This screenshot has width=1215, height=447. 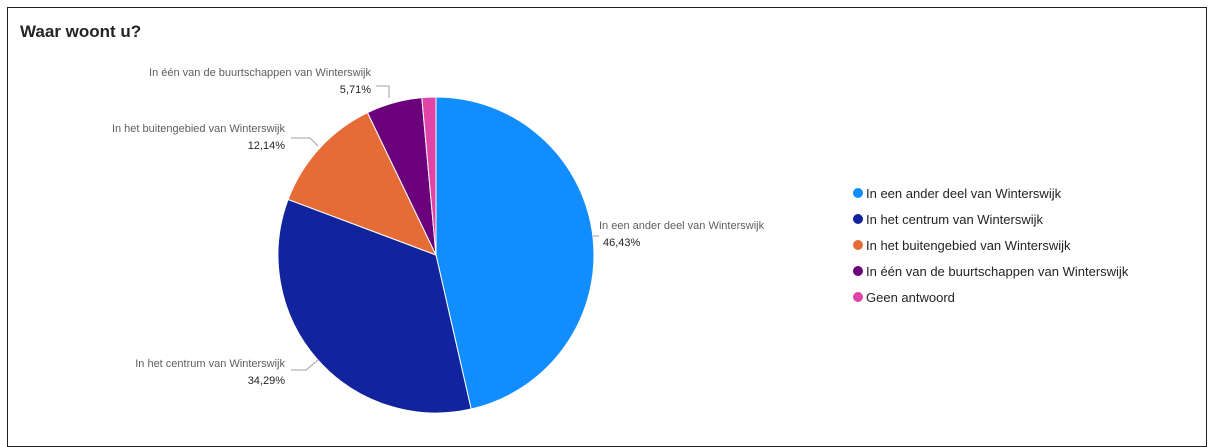 I want to click on legend-item: In het centrum van Winterswijk, so click(x=990, y=219).